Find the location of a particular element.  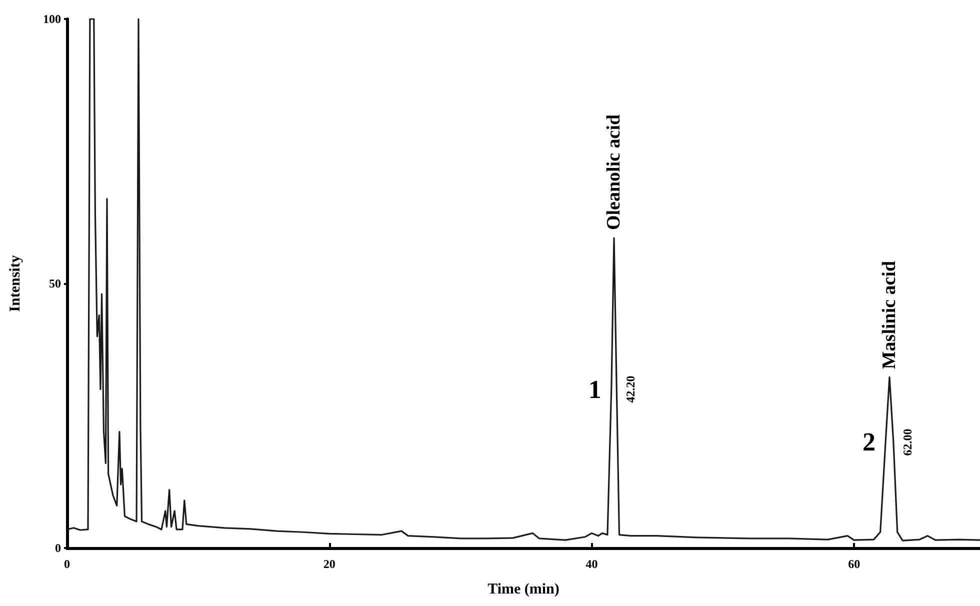

annotation: 2 is located at coordinates (869, 442).